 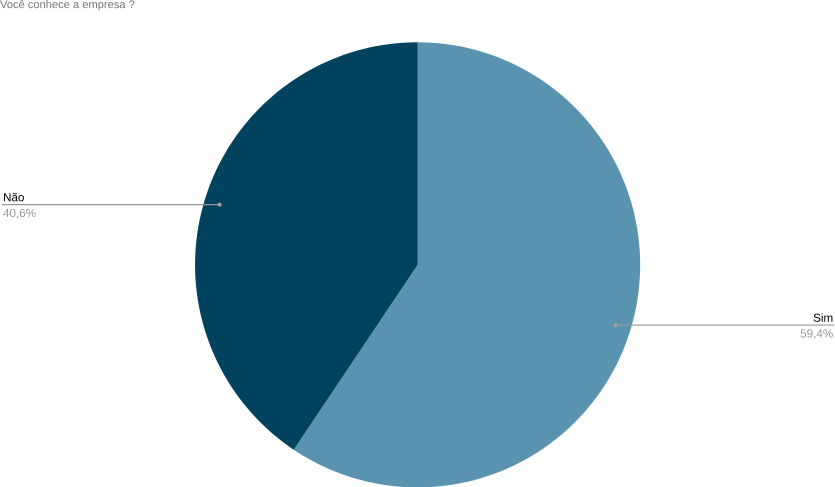 I want to click on chart-title: Você conhece a empresa ?, so click(x=67, y=5).